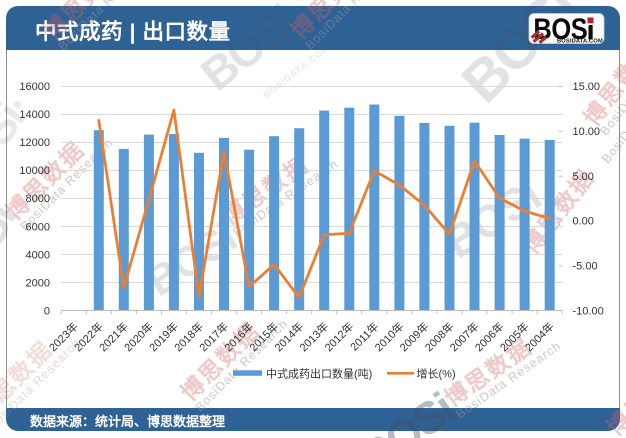 The height and width of the screenshot is (438, 626). Describe the element at coordinates (580, 42) in the screenshot. I see `svg-text: BOSIDATA.COM` at that location.